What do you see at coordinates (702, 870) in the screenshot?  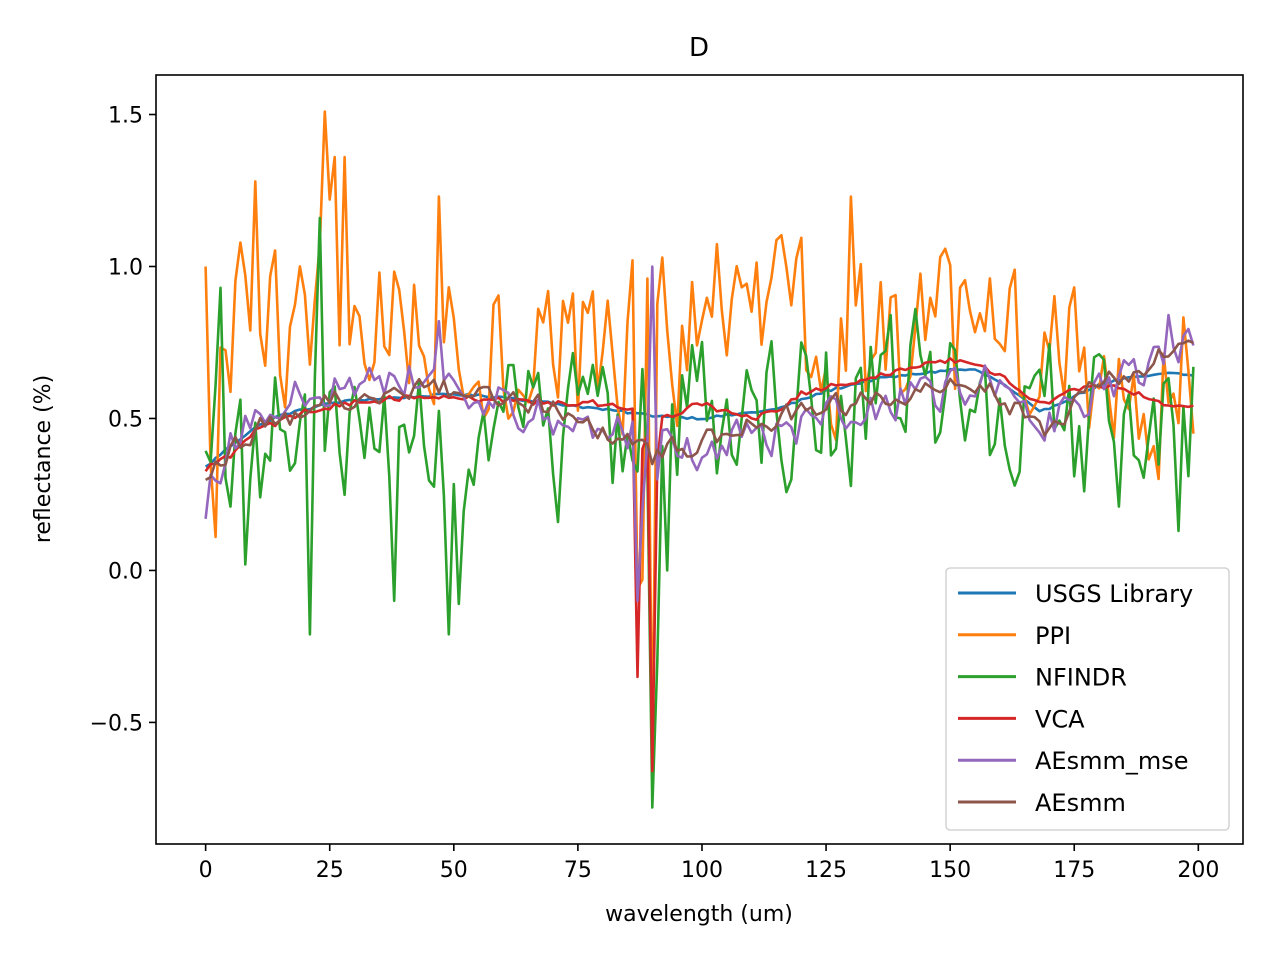 I see `x-tick-label: 100` at bounding box center [702, 870].